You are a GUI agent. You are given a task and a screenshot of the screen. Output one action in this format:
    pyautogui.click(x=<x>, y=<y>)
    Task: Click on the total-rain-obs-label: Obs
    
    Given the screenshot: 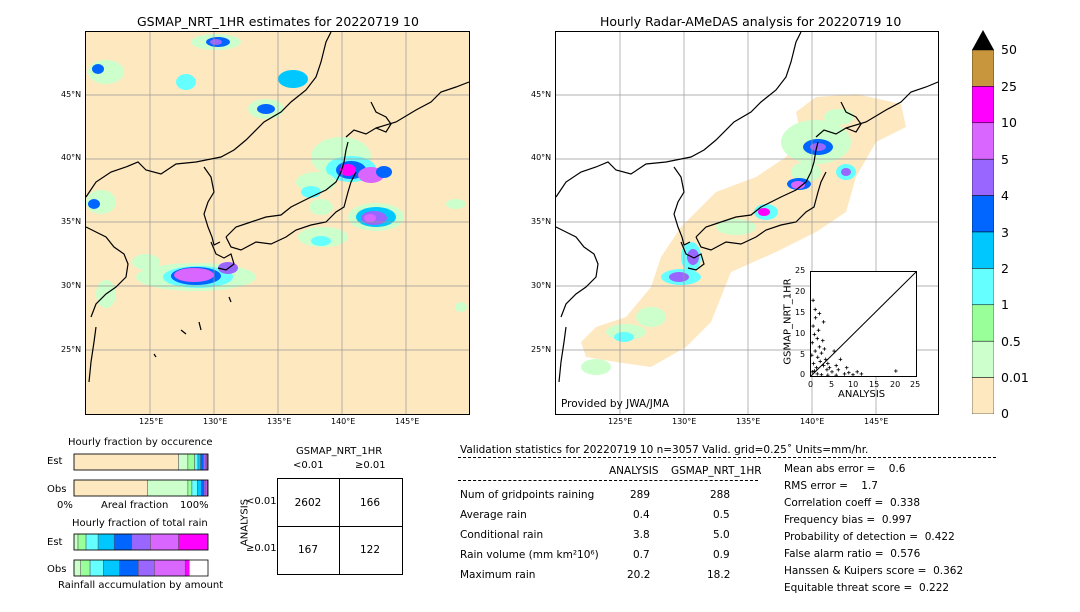 What is the action you would take?
    pyautogui.click(x=57, y=569)
    